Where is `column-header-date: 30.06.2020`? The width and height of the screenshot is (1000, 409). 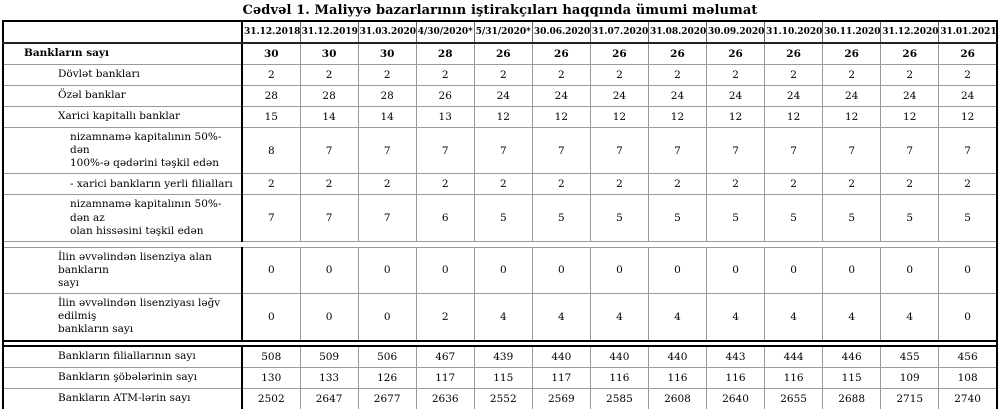 column-header-date: 30.06.2020 is located at coordinates (561, 32).